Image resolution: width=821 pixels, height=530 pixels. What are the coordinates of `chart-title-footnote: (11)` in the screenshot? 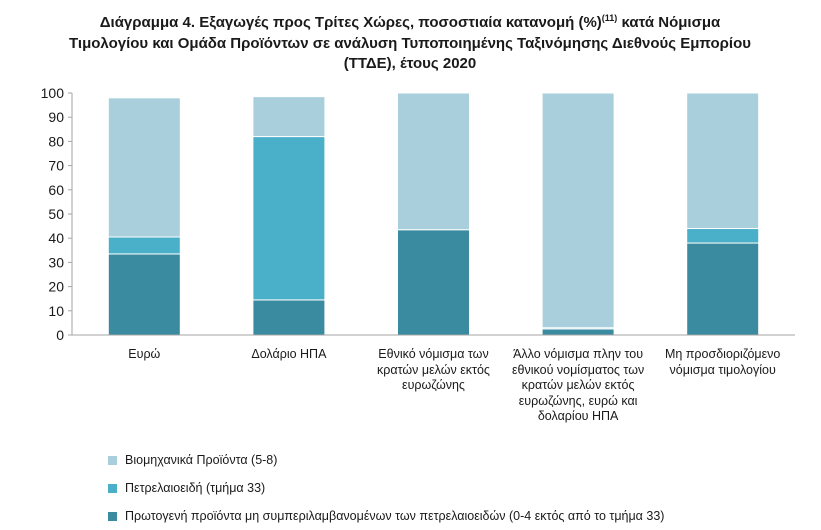 It's located at (609, 18).